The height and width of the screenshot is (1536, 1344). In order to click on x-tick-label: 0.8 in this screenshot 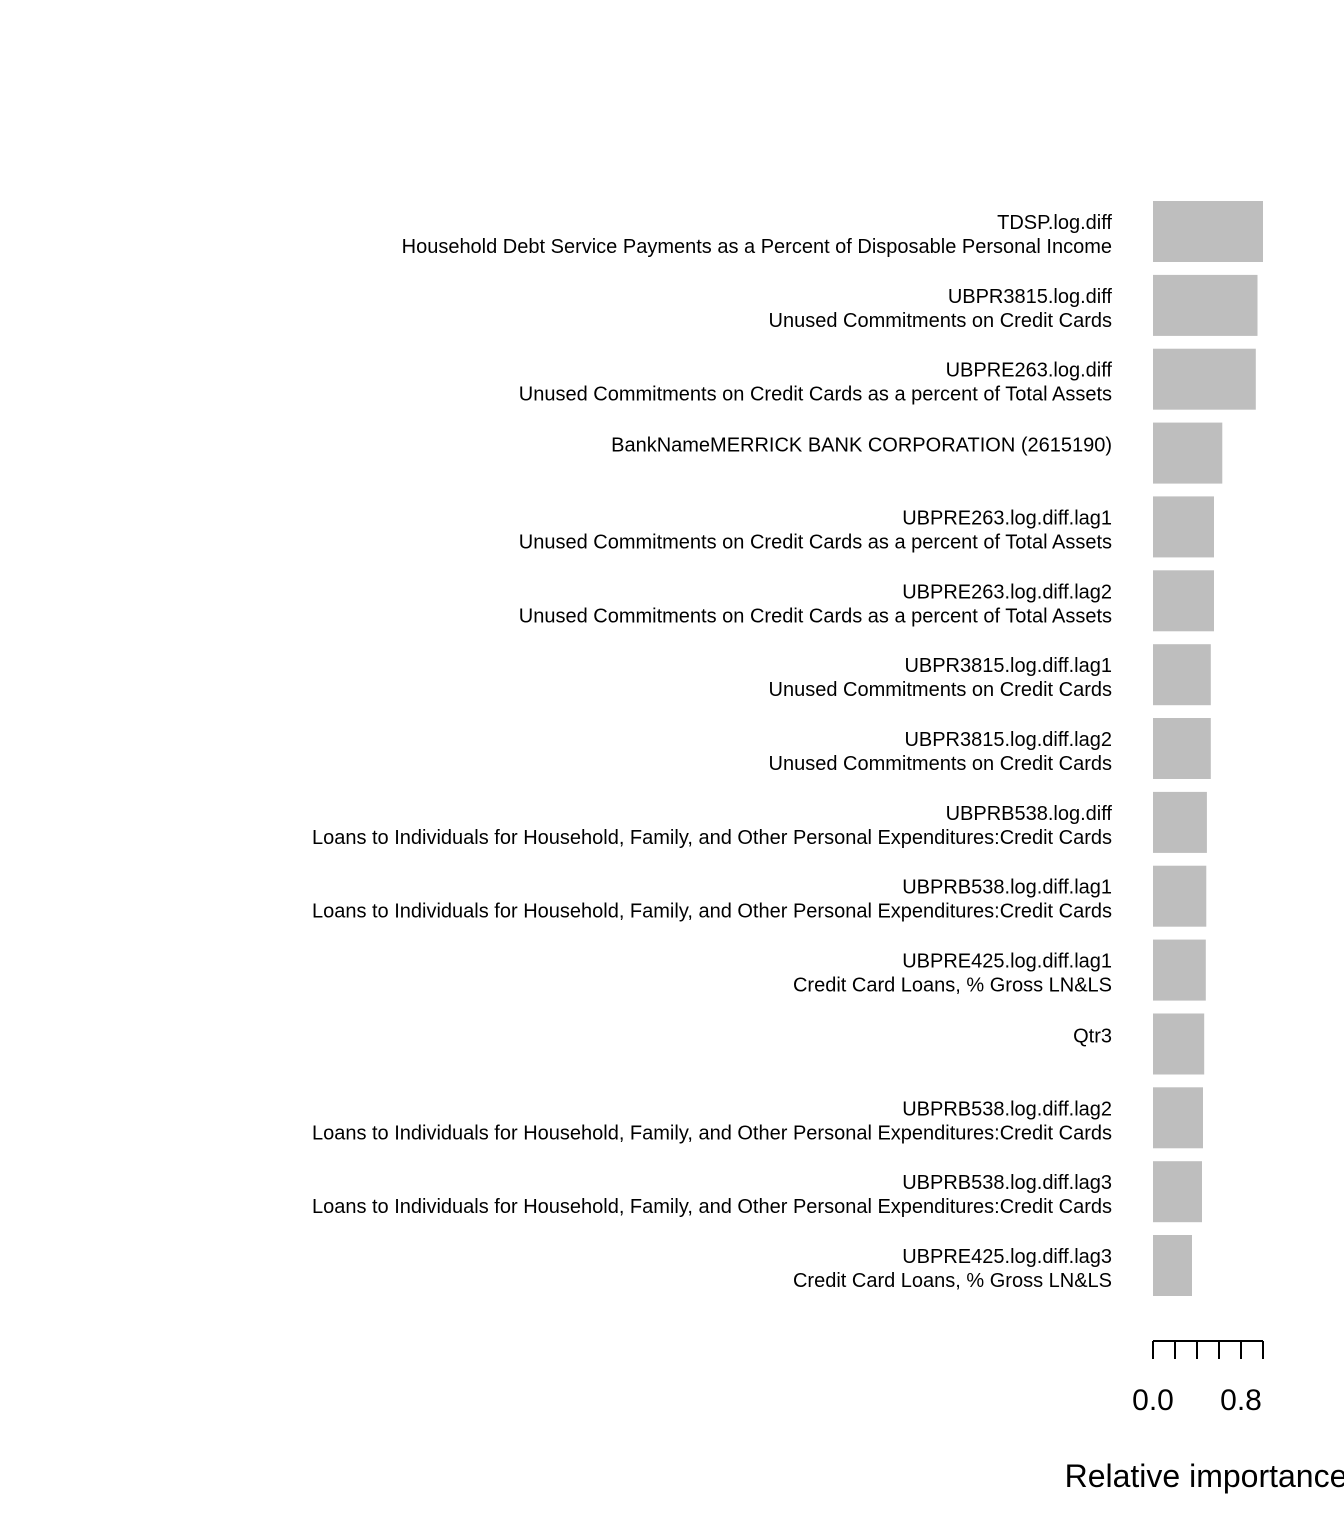, I will do `click(1241, 1400)`.